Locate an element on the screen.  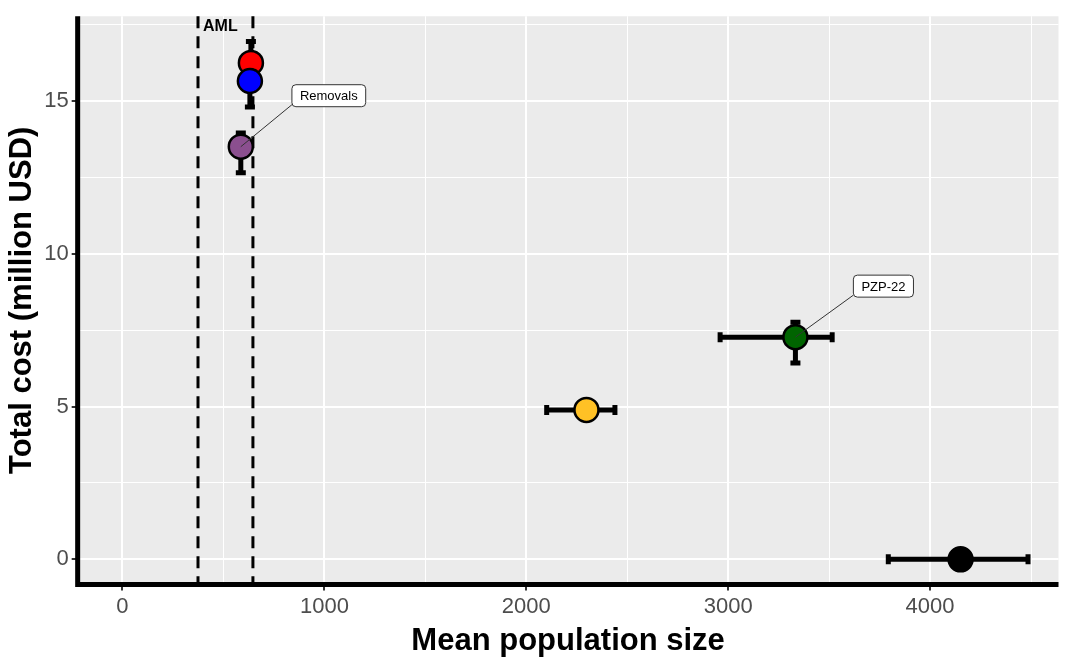
y-tick-label: 15 is located at coordinates (56, 99).